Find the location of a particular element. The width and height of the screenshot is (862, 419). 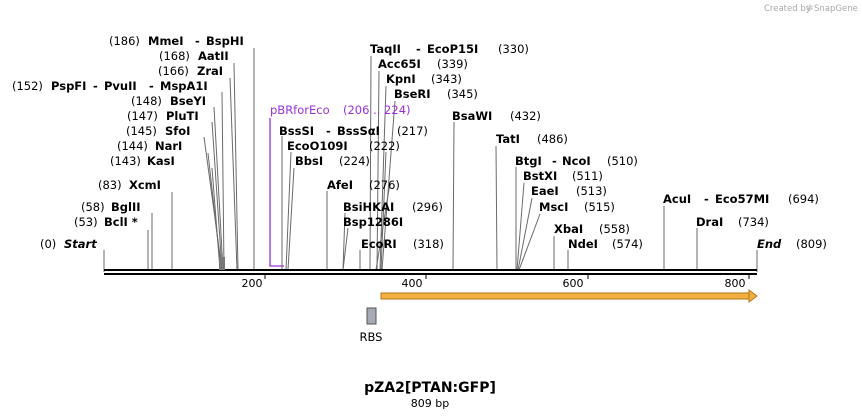

feature-rbs: RBS is located at coordinates (371, 325).